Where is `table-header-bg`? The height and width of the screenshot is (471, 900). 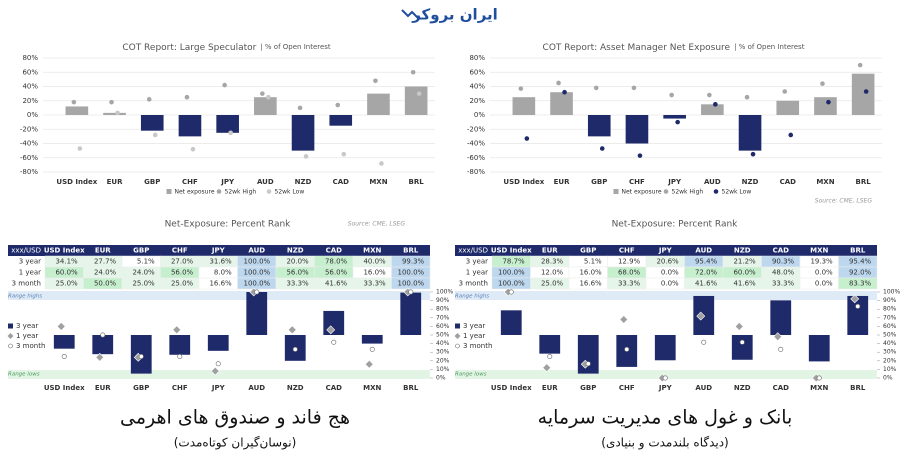
table-header-bg is located at coordinates (666, 250).